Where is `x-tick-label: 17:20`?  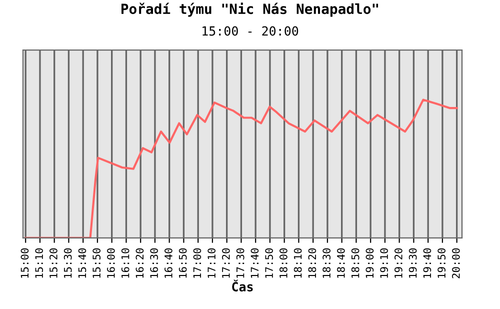
x-tick-label: 17:20 is located at coordinates (226, 263).